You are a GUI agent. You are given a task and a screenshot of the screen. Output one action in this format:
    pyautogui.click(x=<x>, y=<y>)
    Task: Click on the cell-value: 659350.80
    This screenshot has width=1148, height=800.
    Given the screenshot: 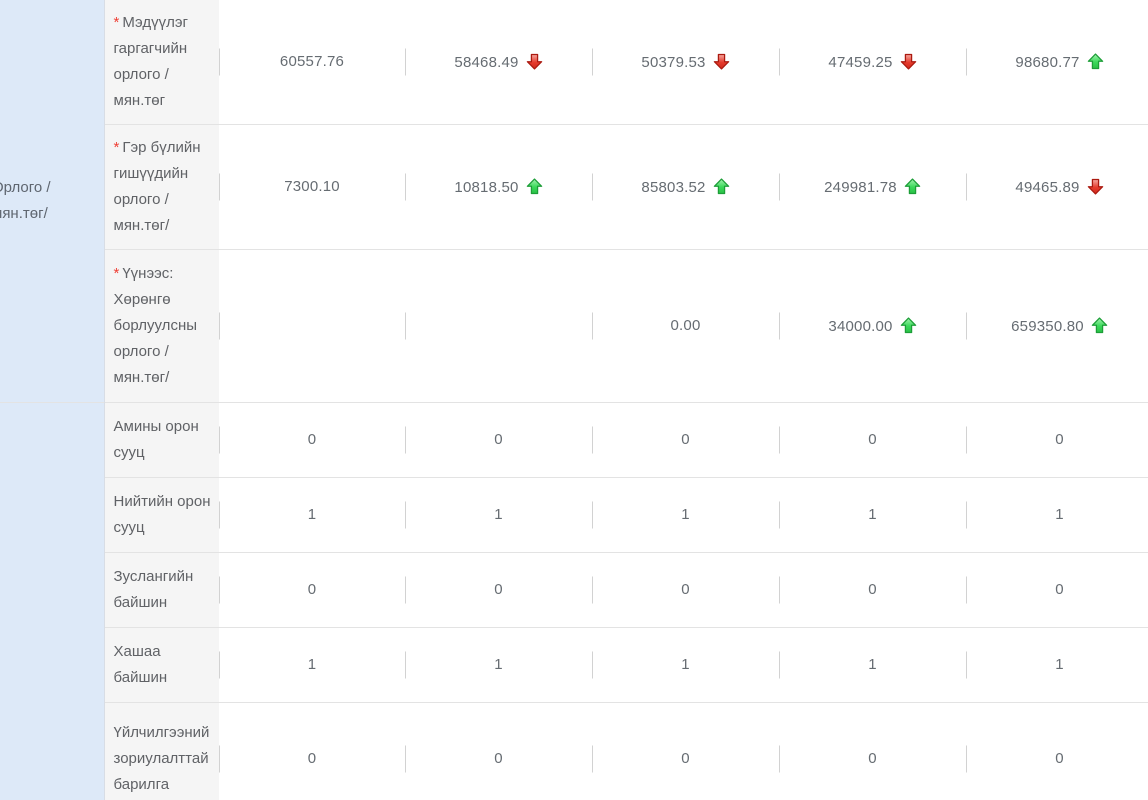 What is the action you would take?
    pyautogui.click(x=1047, y=326)
    